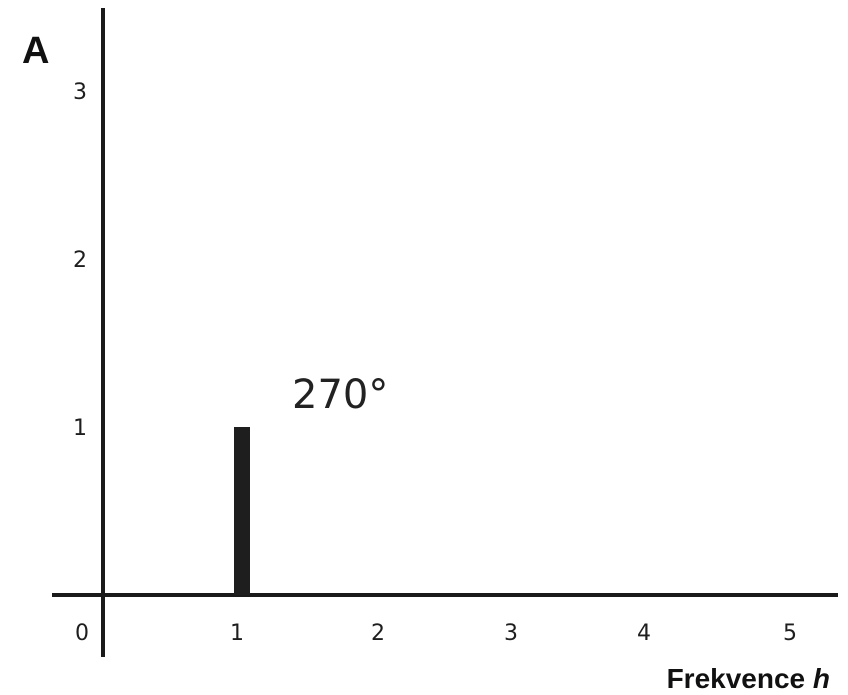 The height and width of the screenshot is (695, 848). Describe the element at coordinates (748, 678) in the screenshot. I see `x-axis-label: Frekvence h` at that location.